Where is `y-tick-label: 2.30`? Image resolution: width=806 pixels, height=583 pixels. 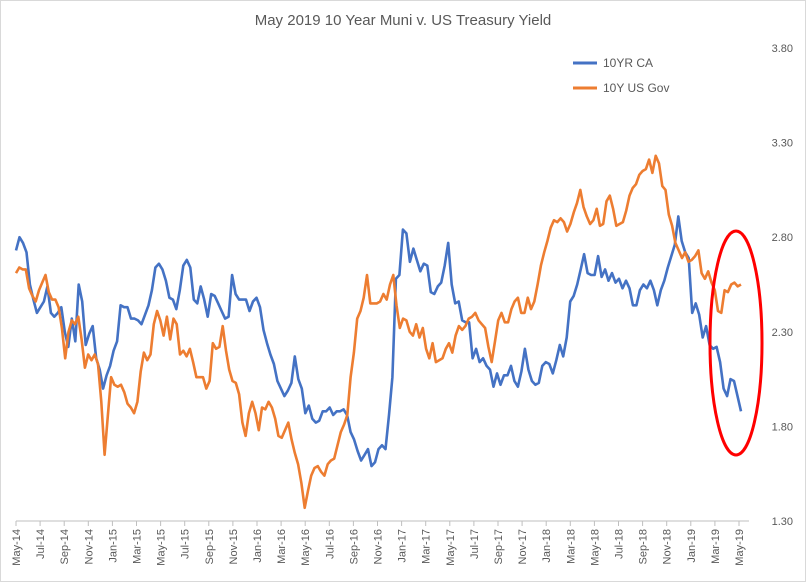
y-tick-label: 2.30 is located at coordinates (782, 333).